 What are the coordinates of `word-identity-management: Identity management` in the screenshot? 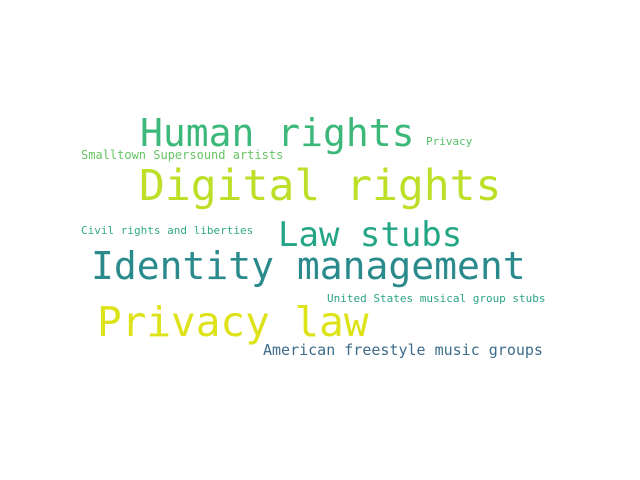 It's located at (308, 266).